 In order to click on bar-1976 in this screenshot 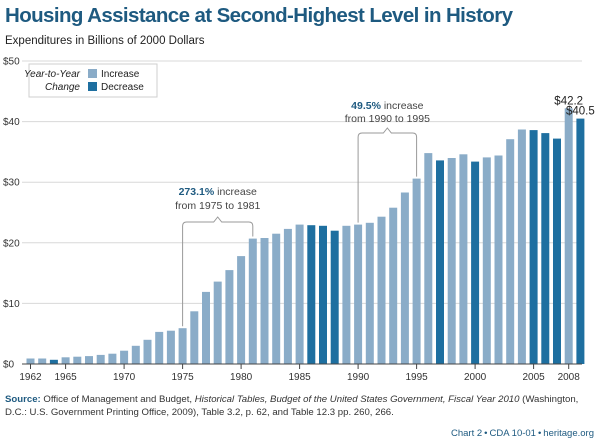, I will do `click(194, 337)`.